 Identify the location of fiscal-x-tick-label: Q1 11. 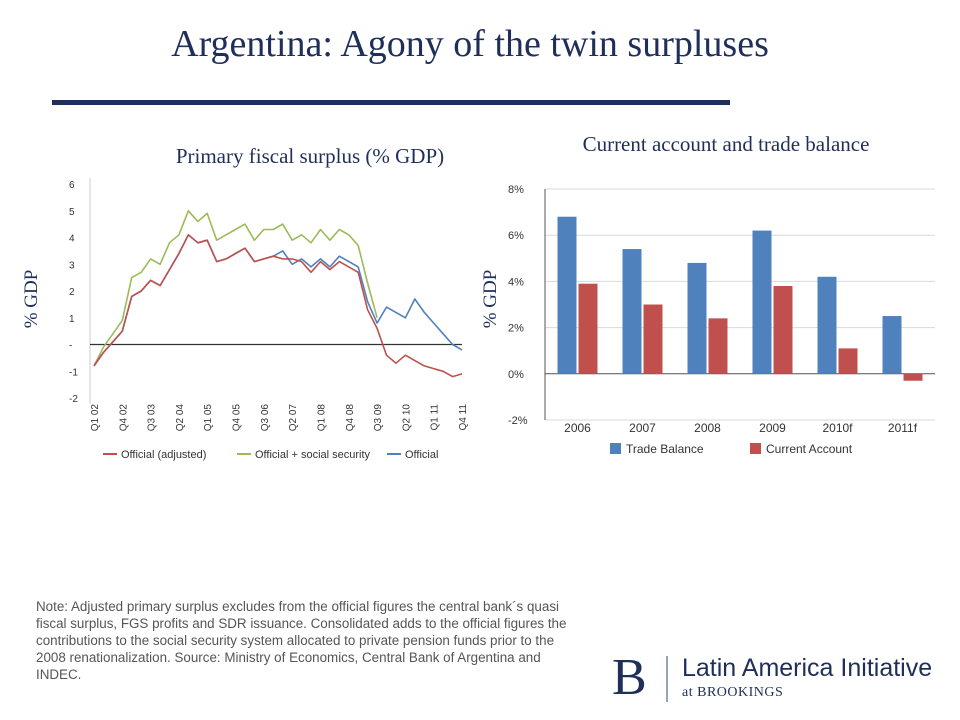
(435, 417).